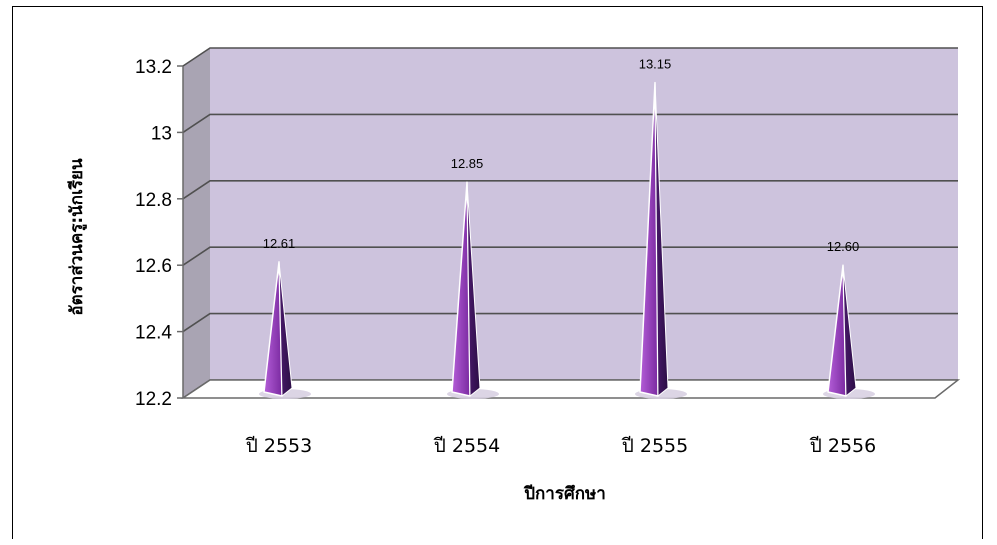  What do you see at coordinates (153, 67) in the screenshot?
I see `y-tick-label: 13.2` at bounding box center [153, 67].